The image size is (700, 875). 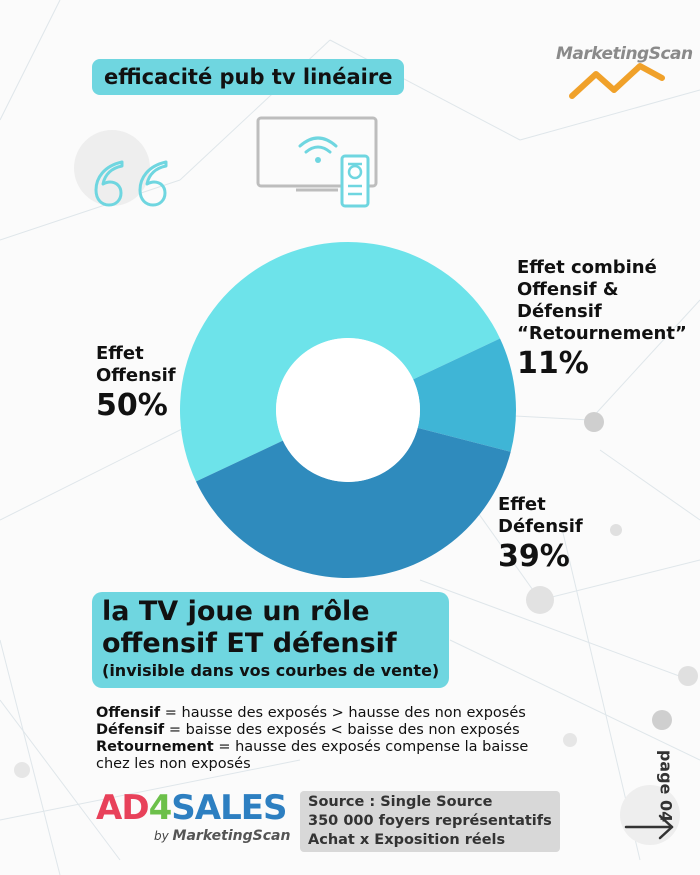 What do you see at coordinates (132, 405) in the screenshot?
I see `slice-value-offensif: 50%` at bounding box center [132, 405].